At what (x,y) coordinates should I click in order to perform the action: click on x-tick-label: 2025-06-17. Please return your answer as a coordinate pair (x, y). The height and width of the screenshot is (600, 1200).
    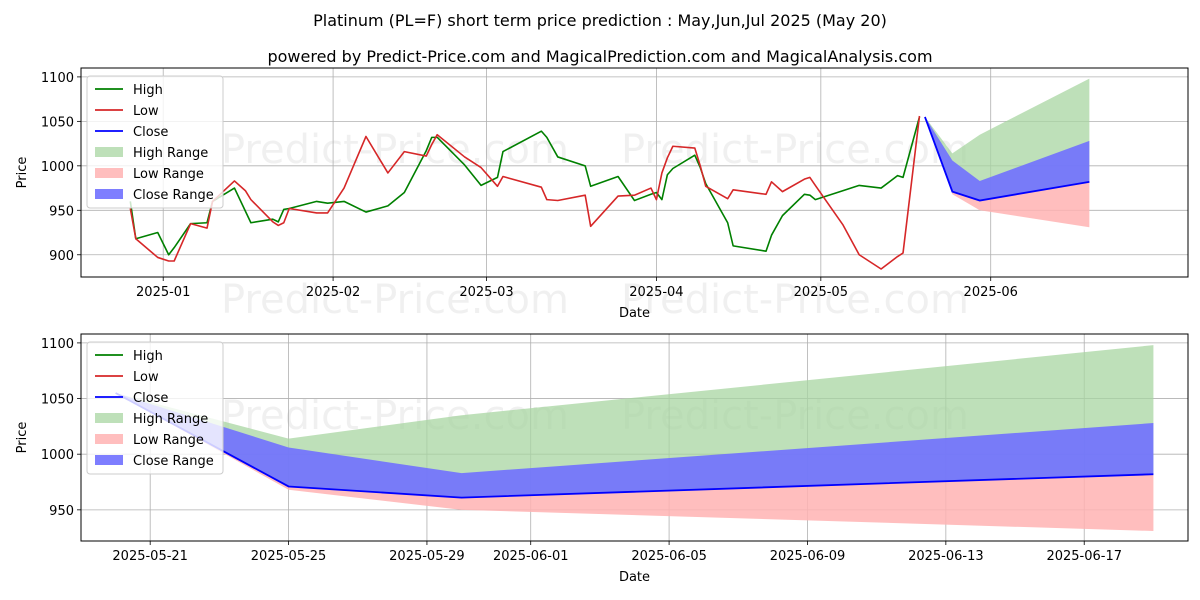
    Looking at the image, I should click on (1084, 556).